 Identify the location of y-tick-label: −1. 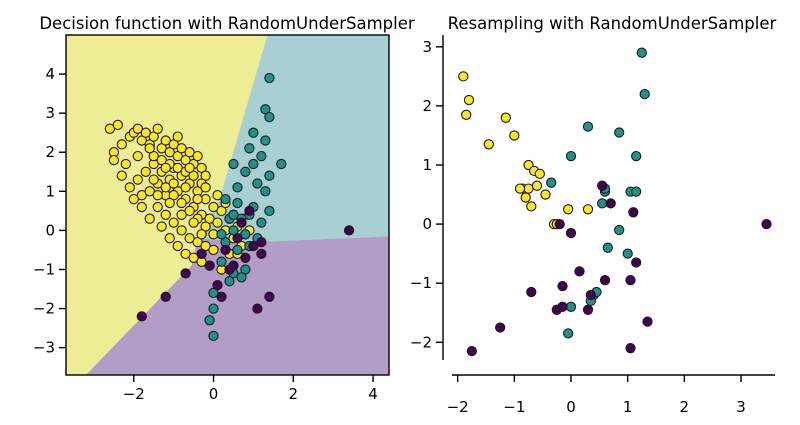
(44, 269).